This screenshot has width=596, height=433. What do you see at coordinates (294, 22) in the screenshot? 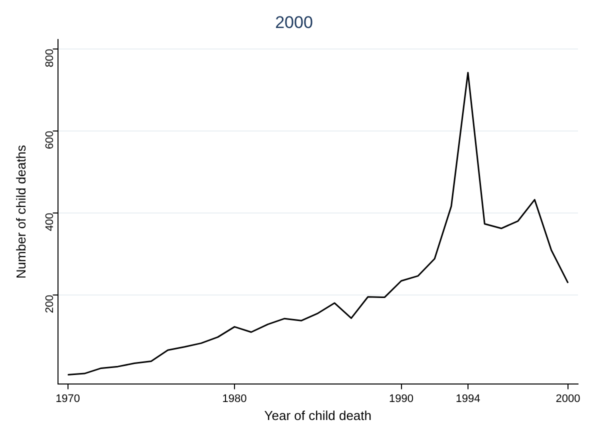
I see `chart-title: 2000` at bounding box center [294, 22].